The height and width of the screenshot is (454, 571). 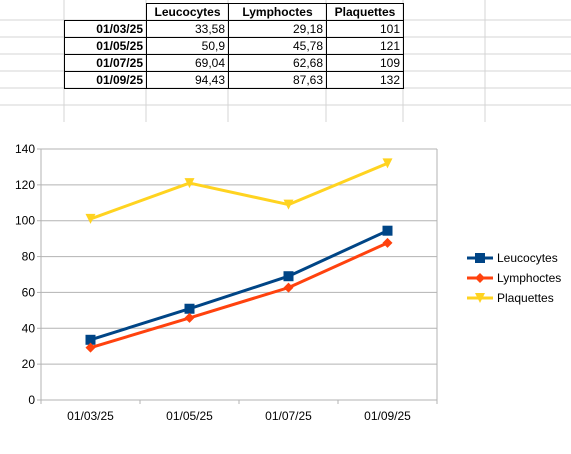 What do you see at coordinates (29, 292) in the screenshot?
I see `y-tick-label: 60` at bounding box center [29, 292].